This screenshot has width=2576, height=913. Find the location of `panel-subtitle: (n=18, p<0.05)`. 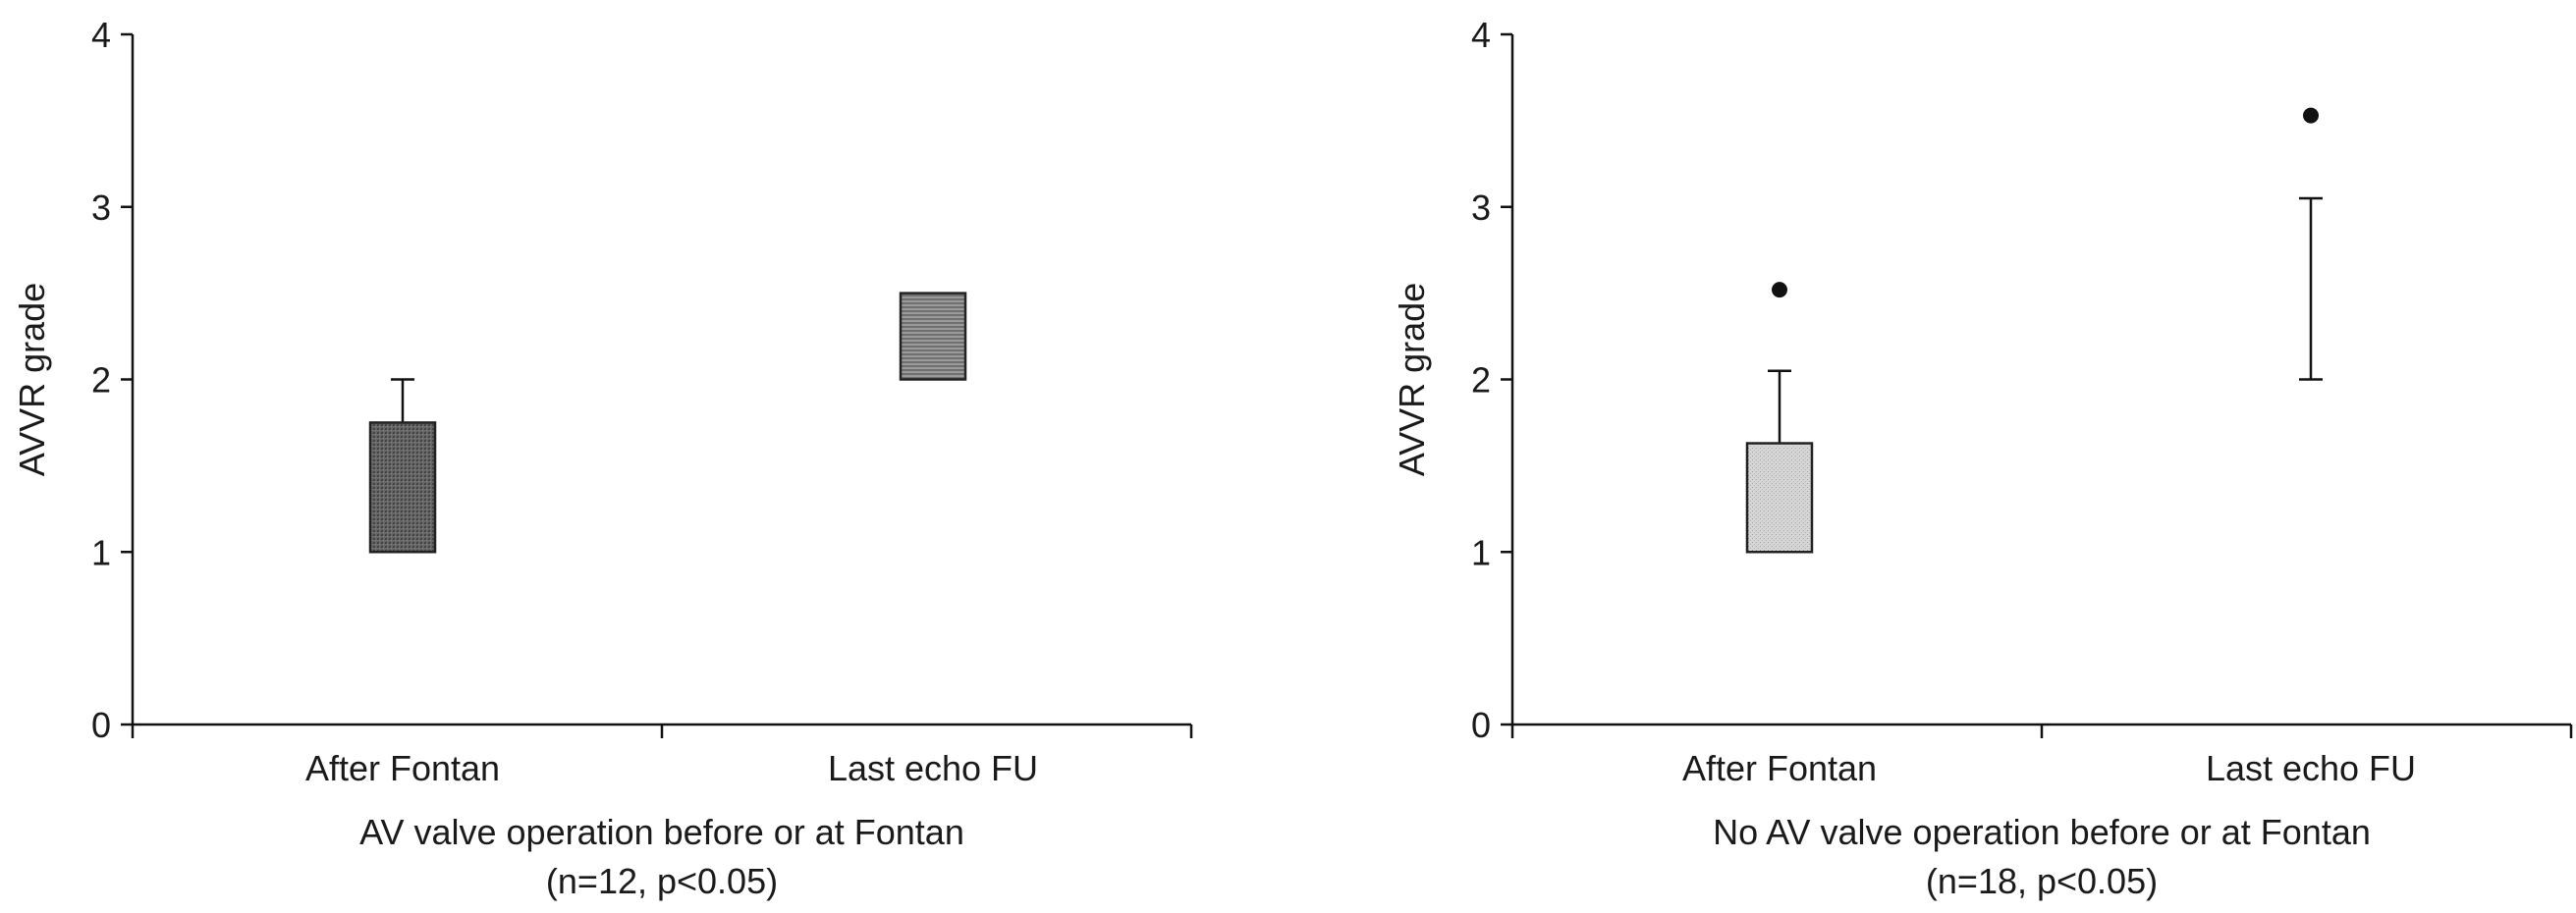

panel-subtitle: (n=18, p<0.05) is located at coordinates (2042, 881).